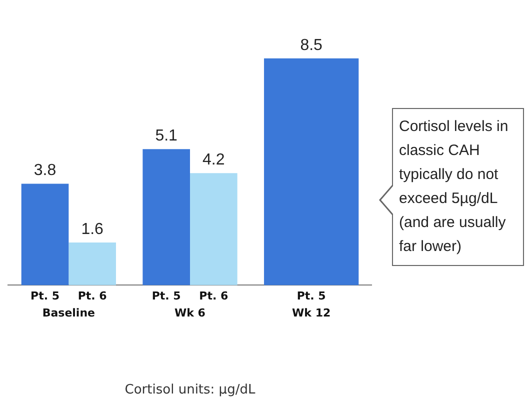 Image resolution: width=527 pixels, height=408 pixels. What do you see at coordinates (92, 229) in the screenshot?
I see `data-label: 1.6` at bounding box center [92, 229].